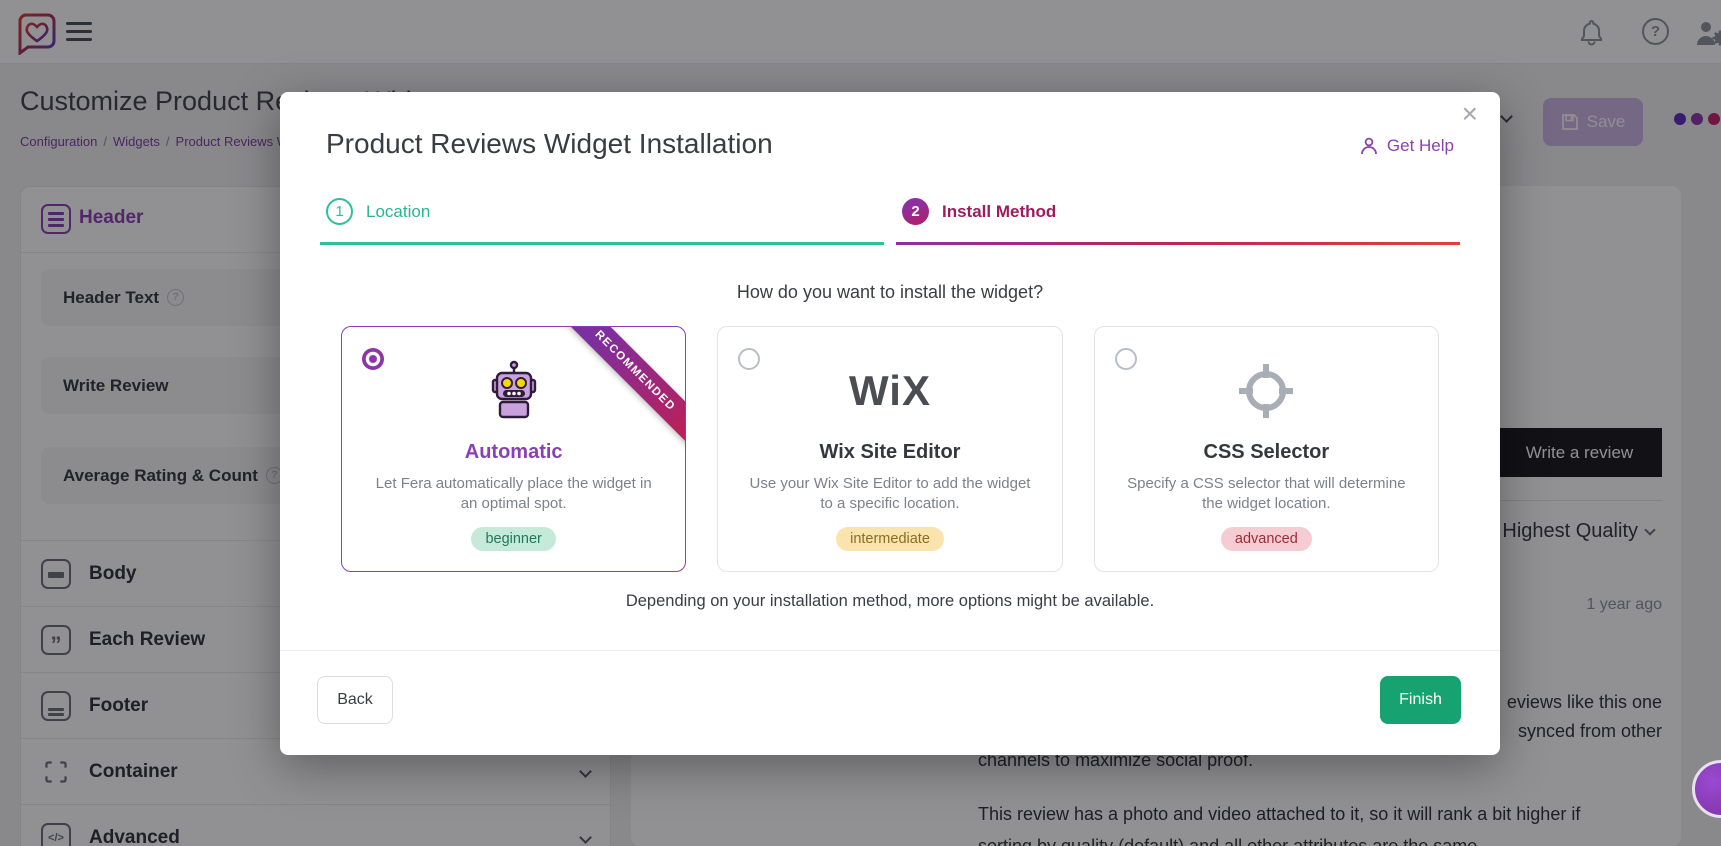 This screenshot has width=1721, height=846. I want to click on top-navbar: ?, so click(860, 32).